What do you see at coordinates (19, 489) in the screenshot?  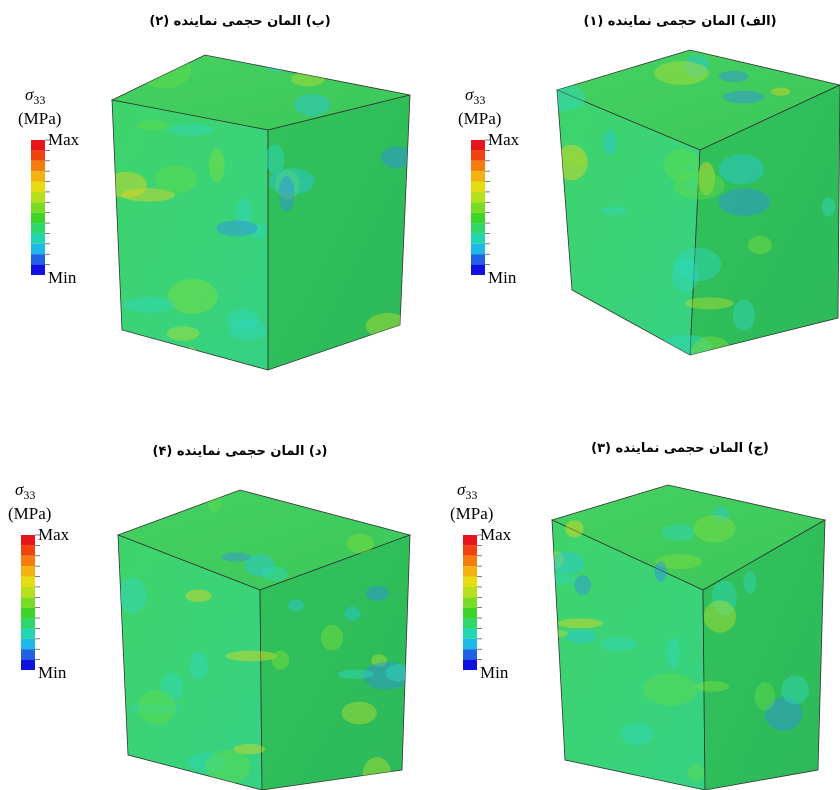 I see `symbol: σ` at bounding box center [19, 489].